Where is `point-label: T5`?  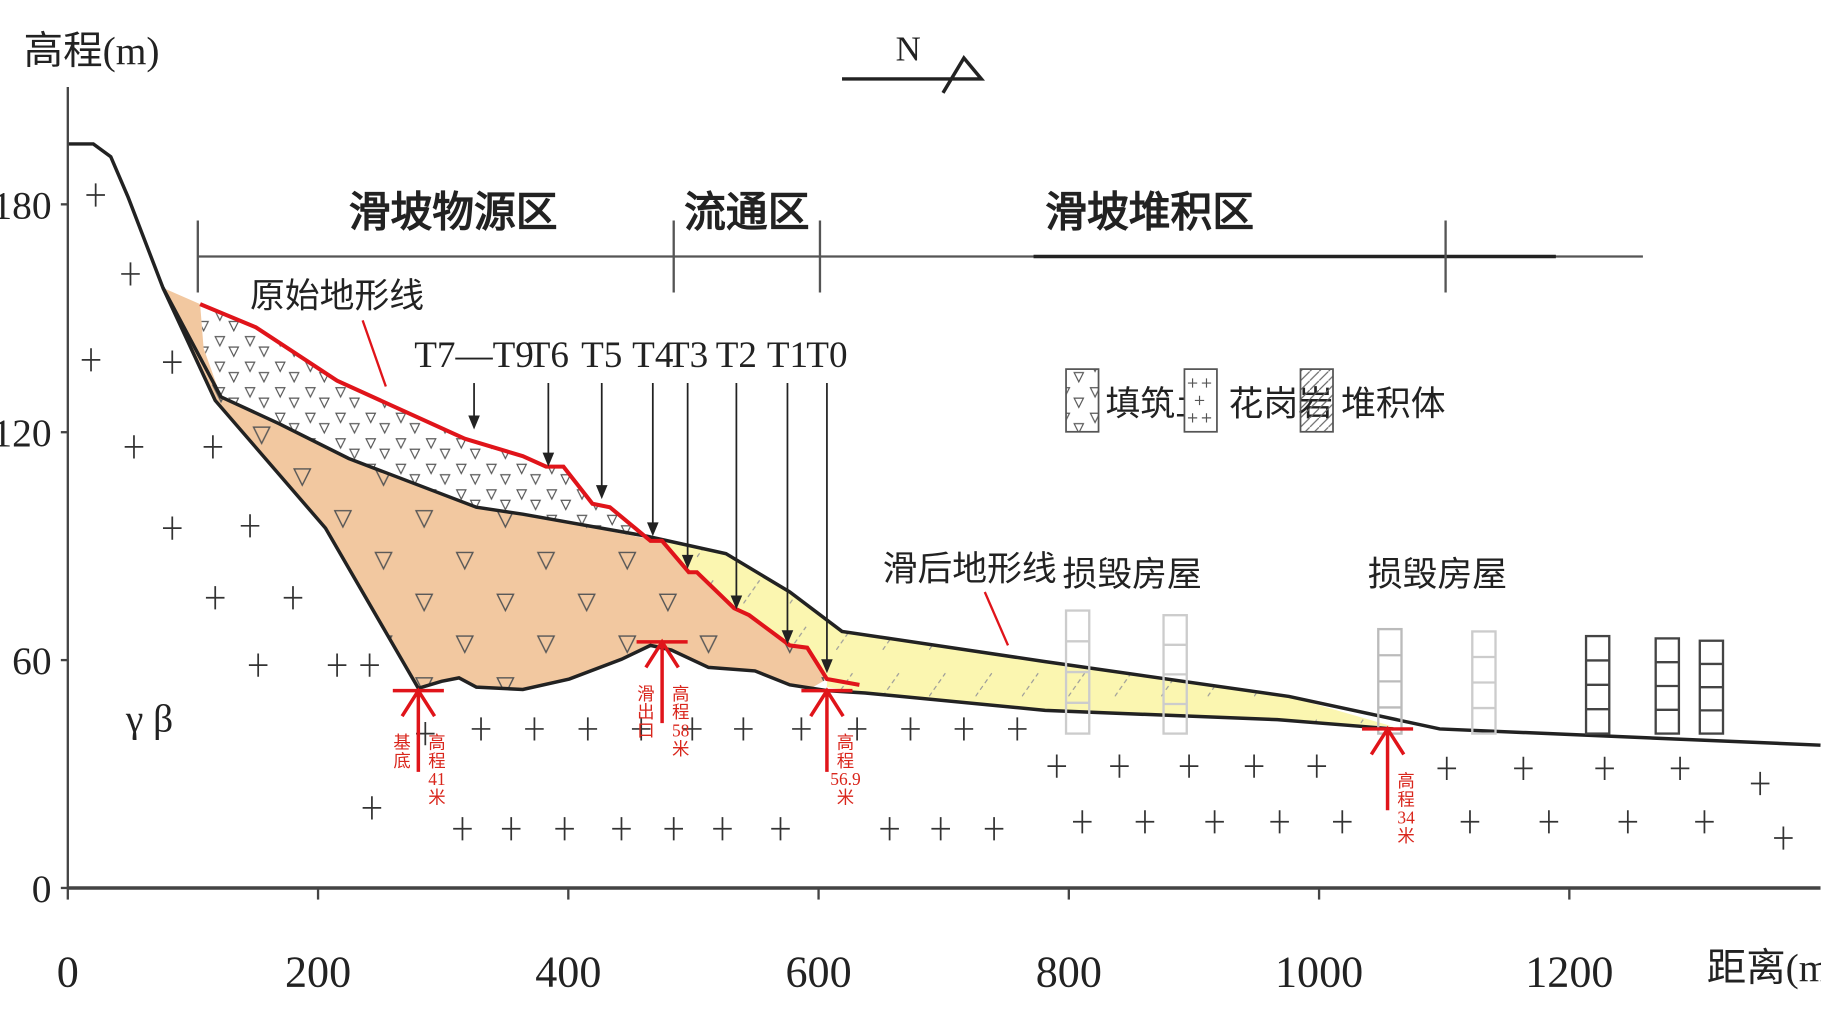
point-label: T5 is located at coordinates (601, 355).